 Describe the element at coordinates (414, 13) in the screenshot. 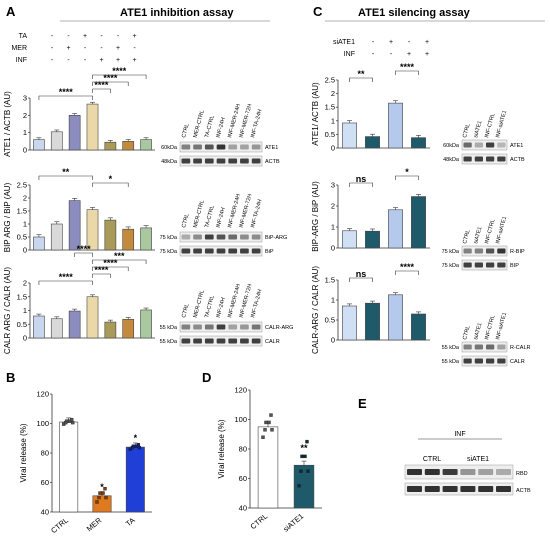

I see `panel-c-title: ATE1 silencing assay` at that location.